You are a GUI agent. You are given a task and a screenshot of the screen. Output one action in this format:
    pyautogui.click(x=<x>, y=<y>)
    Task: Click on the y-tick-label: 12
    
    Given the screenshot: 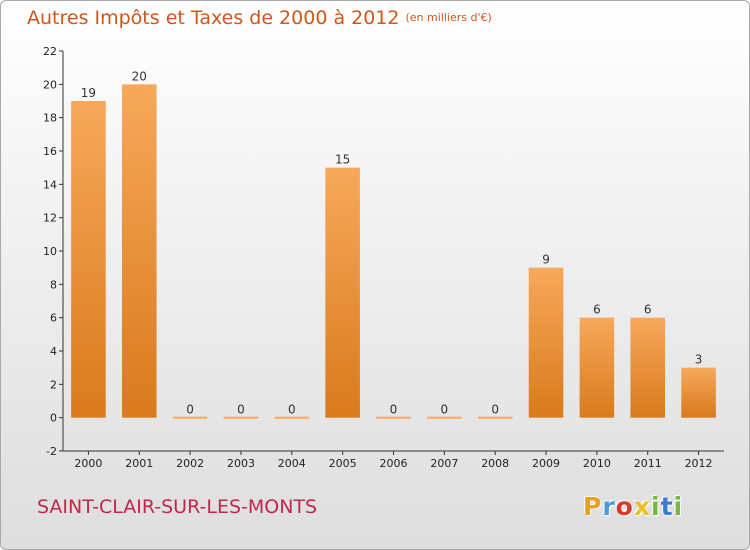 What is the action you would take?
    pyautogui.click(x=50, y=218)
    